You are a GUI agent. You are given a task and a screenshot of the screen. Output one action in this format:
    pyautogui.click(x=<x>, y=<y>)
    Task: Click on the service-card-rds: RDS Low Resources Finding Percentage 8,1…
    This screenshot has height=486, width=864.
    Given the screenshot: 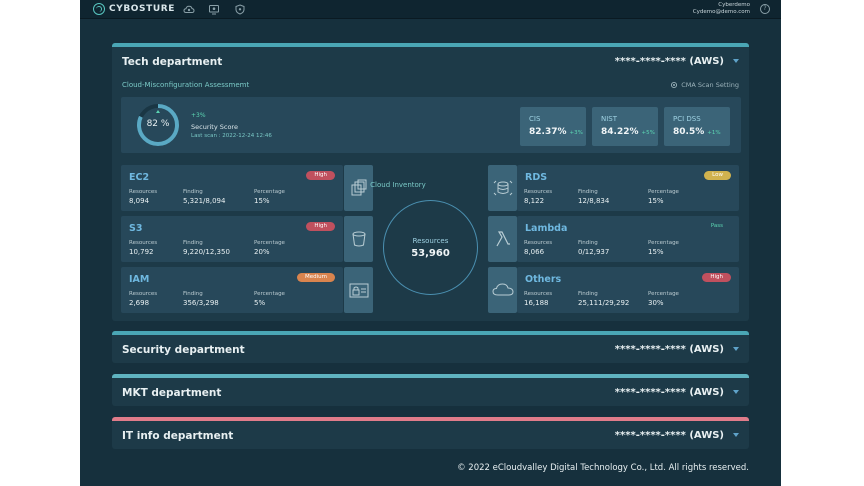 What is the action you would take?
    pyautogui.click(x=628, y=188)
    